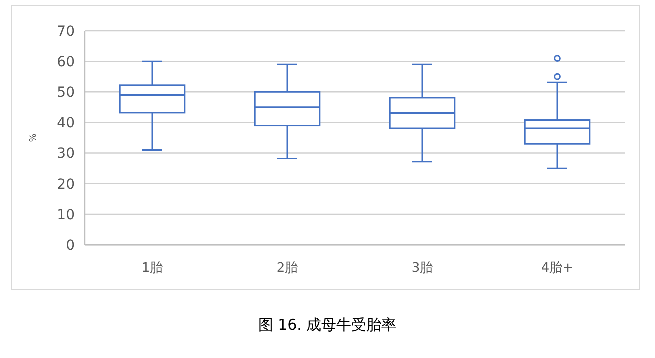  Describe the element at coordinates (66, 215) in the screenshot. I see `y-tick-label: 10` at that location.